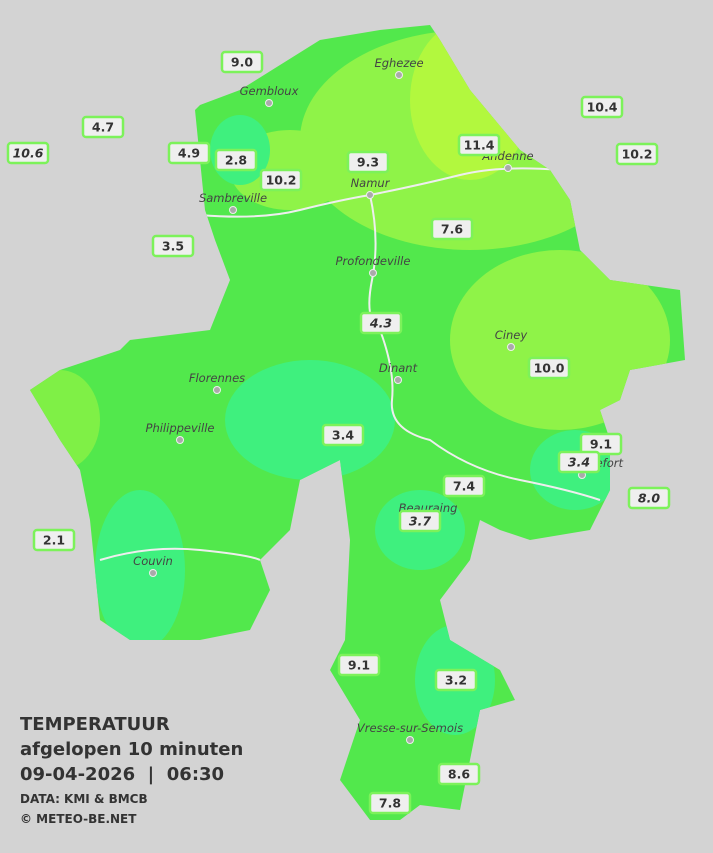 The width and height of the screenshot is (713, 853). Describe the element at coordinates (153, 561) in the screenshot. I see `city-label: Couvin` at that location.